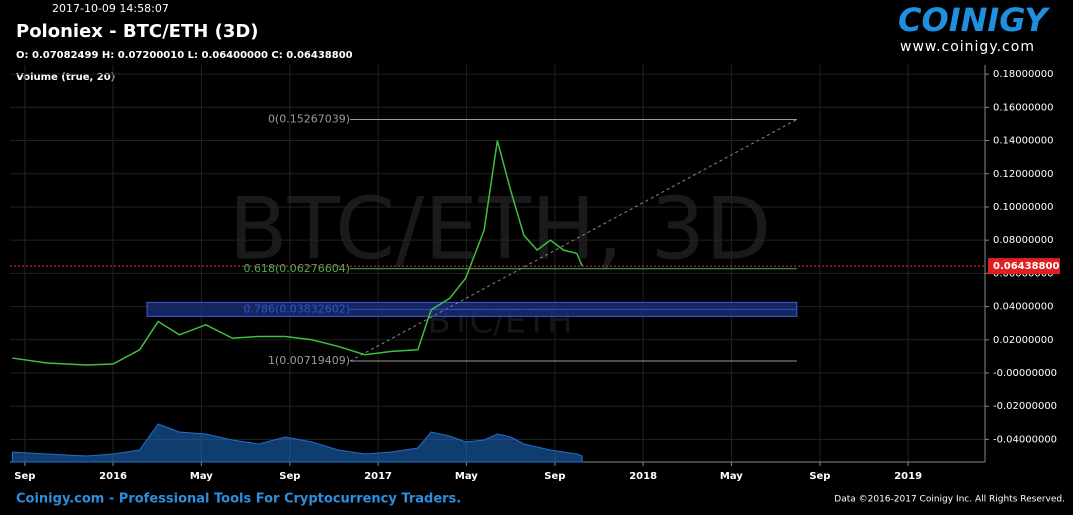  I want to click on y-tick-label: -0.02000000, so click(1025, 406).